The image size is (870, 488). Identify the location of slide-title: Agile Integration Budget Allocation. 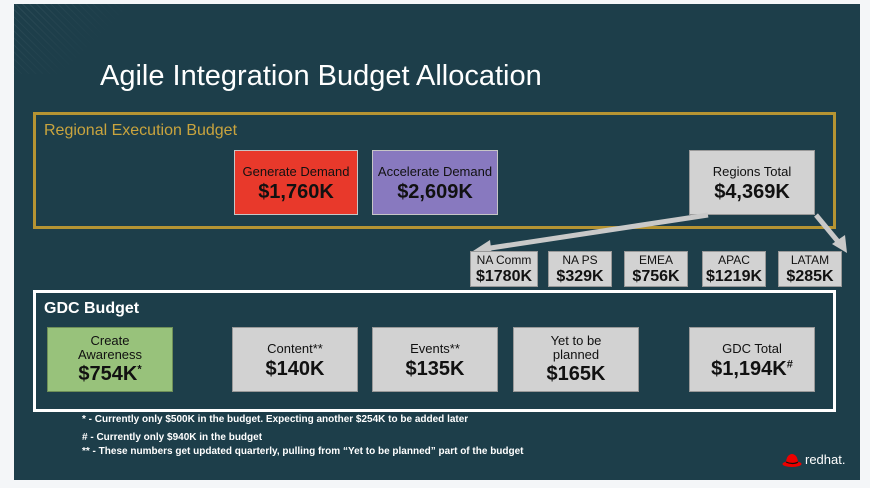
(321, 76).